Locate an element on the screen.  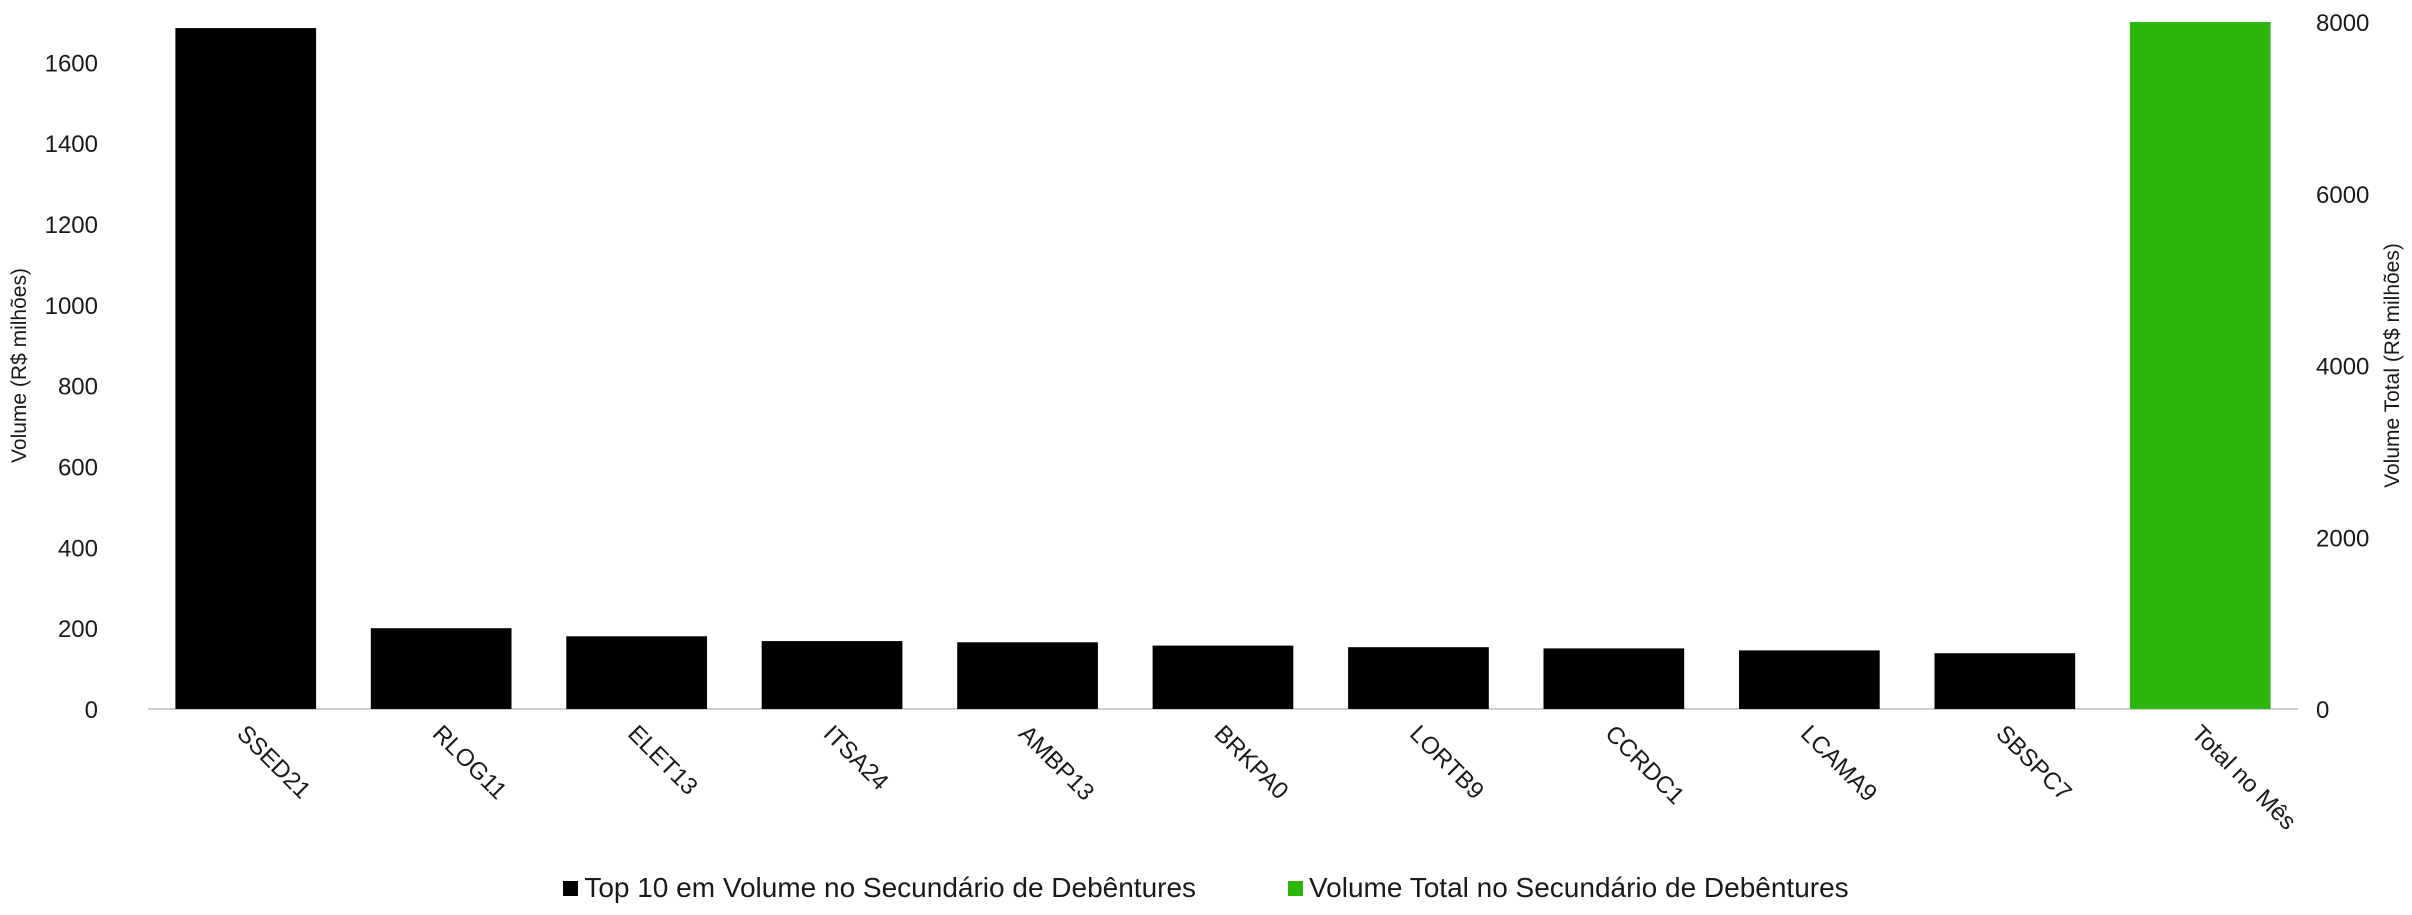
y2-tick-label-0: 0 is located at coordinates (2322, 710).